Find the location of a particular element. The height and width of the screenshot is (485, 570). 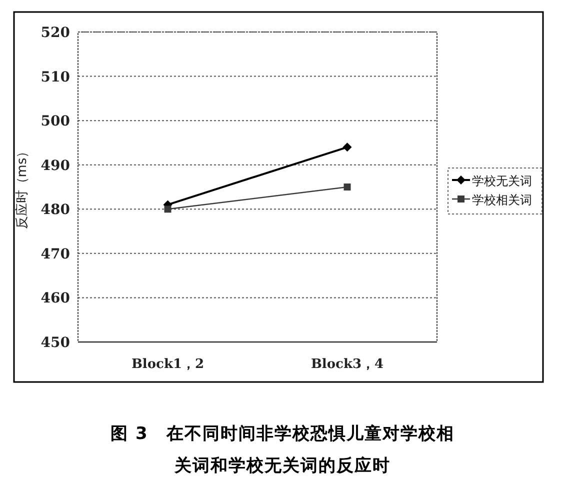

text: 图 3 在不同时间非学校恐惧儿童对学校相关词和学校无关词的反应时 is located at coordinates (282, 450).